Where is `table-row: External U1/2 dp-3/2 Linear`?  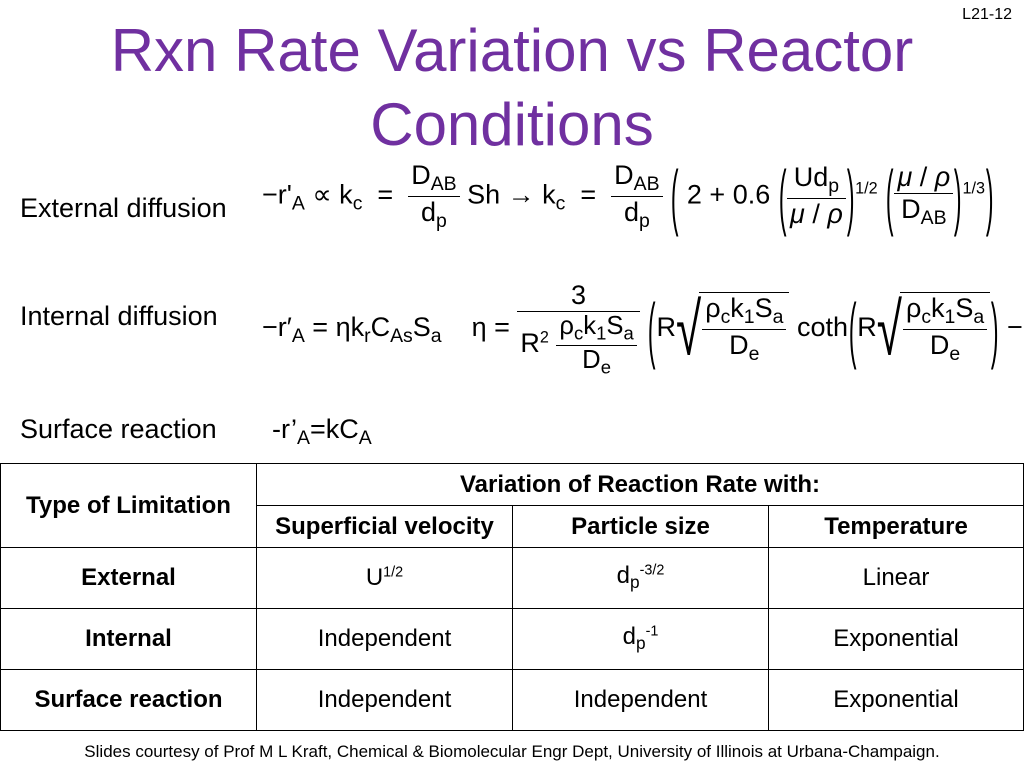 table-row: External U1/2 dp-3/2 Linear is located at coordinates (512, 578).